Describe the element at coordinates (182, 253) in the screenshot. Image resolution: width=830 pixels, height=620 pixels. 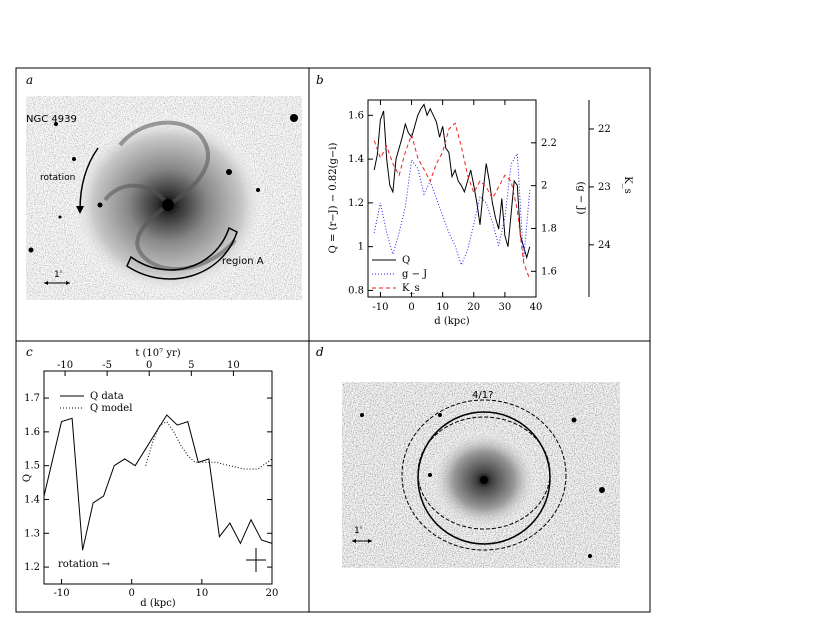
I see `region-a-outline` at that location.